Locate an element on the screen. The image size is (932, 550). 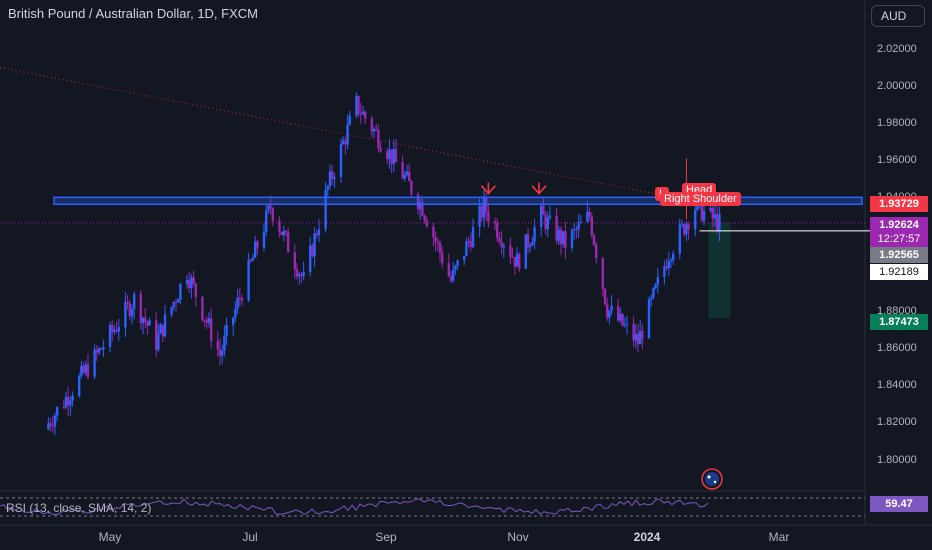
last-price-badge: 1.92624 12:27:57 is located at coordinates (899, 232).